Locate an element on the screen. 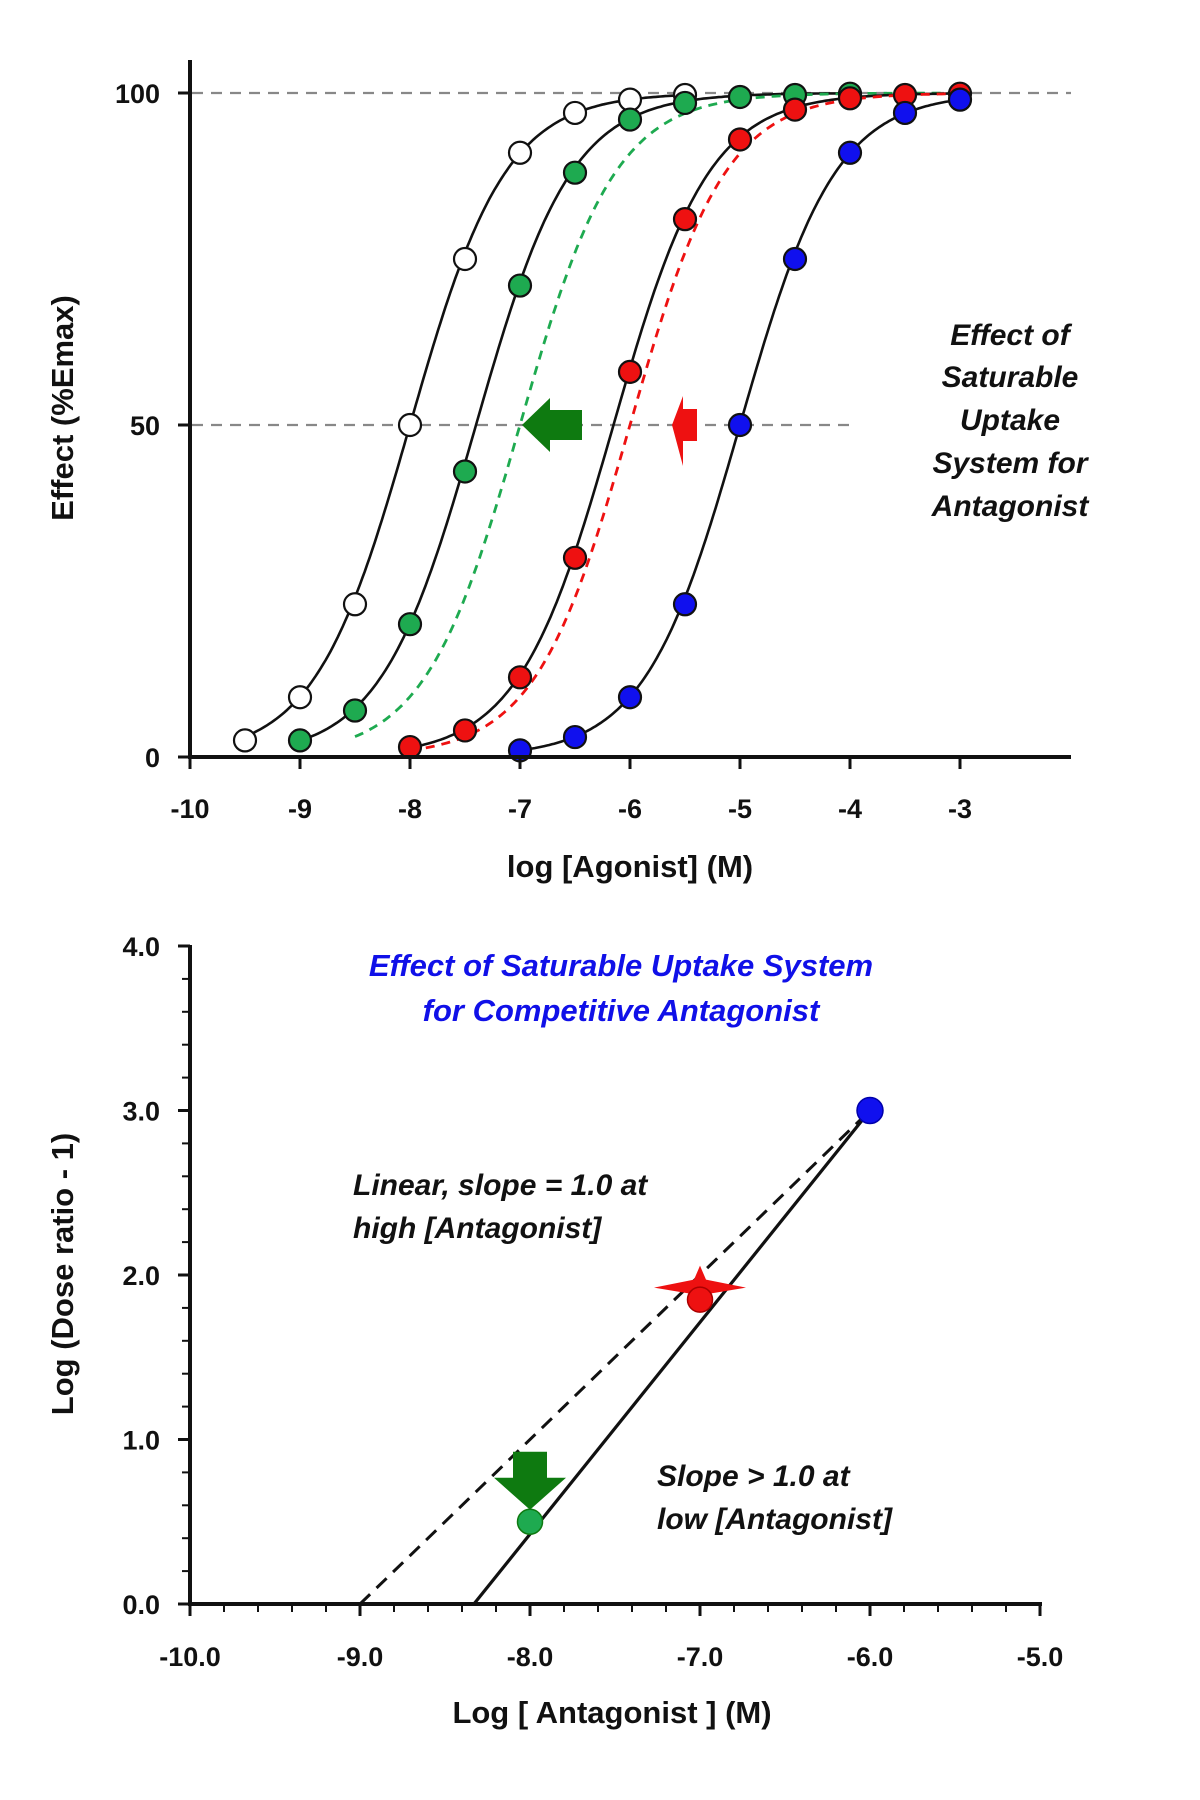 The image size is (1200, 1800). y-axis-title: Effect (%Emax) is located at coordinates (62, 408).